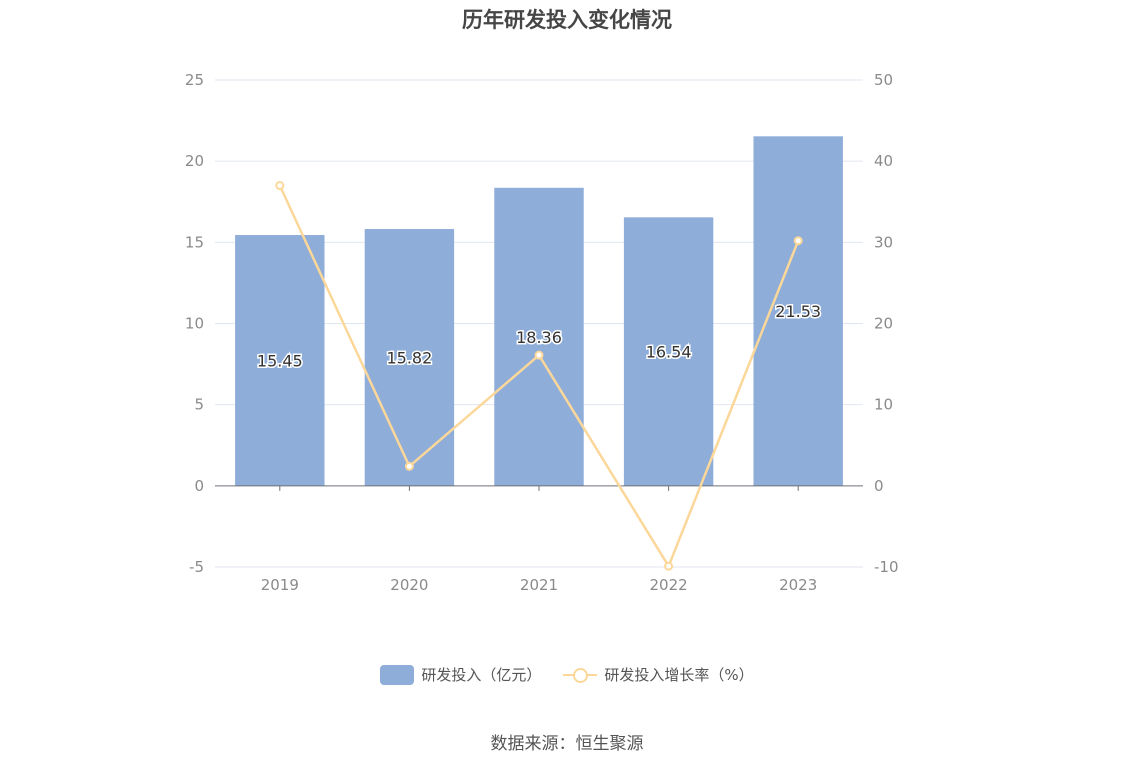 The width and height of the screenshot is (1134, 766). Describe the element at coordinates (580, 675) in the screenshot. I see `legend-line-swatch` at that location.